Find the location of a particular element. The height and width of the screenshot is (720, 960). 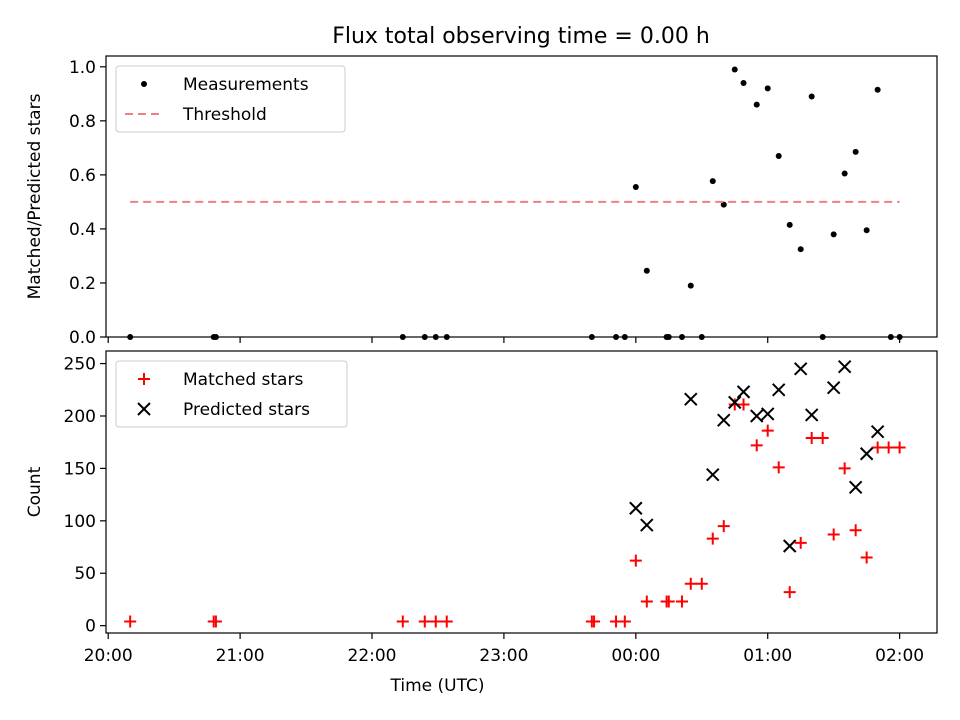

x-tick-label: 20:00 is located at coordinates (108, 656).